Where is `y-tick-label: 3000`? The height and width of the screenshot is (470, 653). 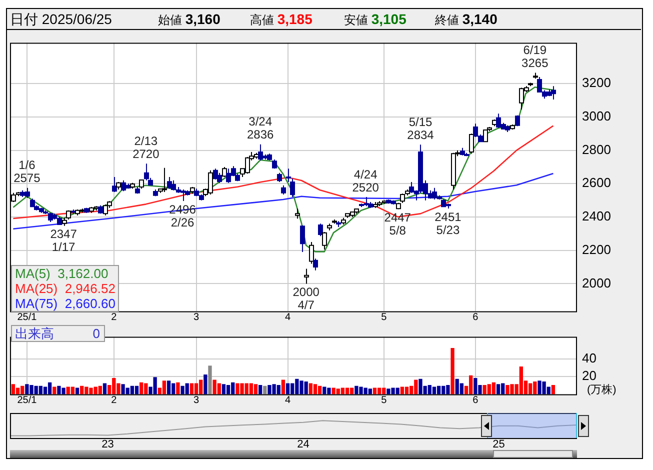
y-tick-label: 3000 is located at coordinates (596, 116).